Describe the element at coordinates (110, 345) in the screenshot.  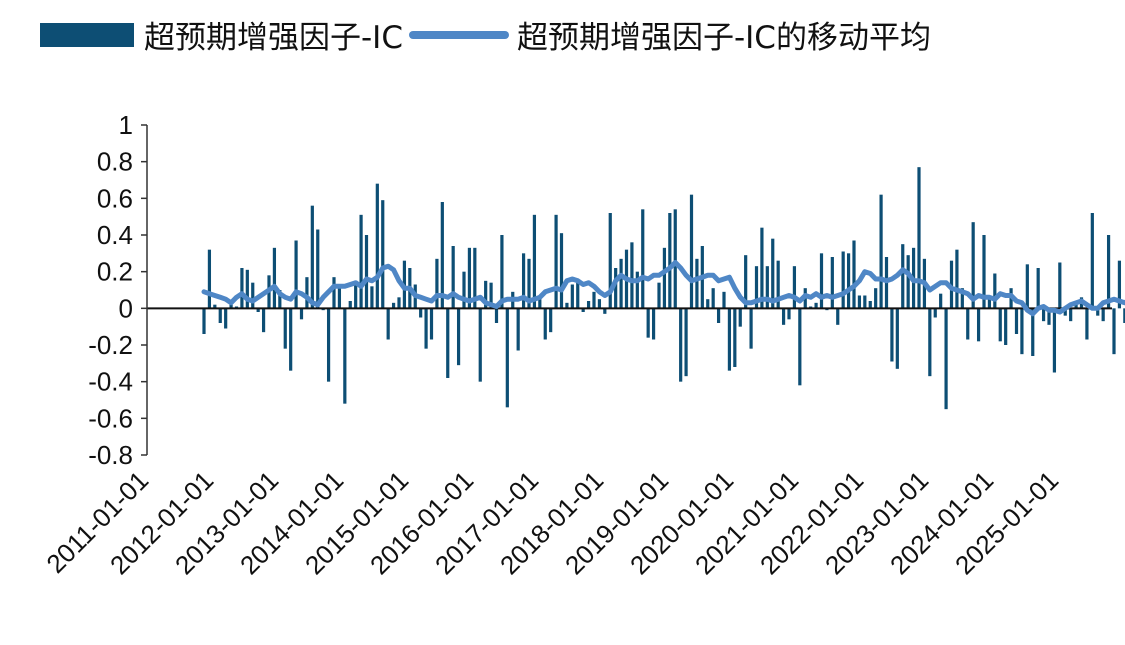
I see `y-tick-label: -0.2` at that location.